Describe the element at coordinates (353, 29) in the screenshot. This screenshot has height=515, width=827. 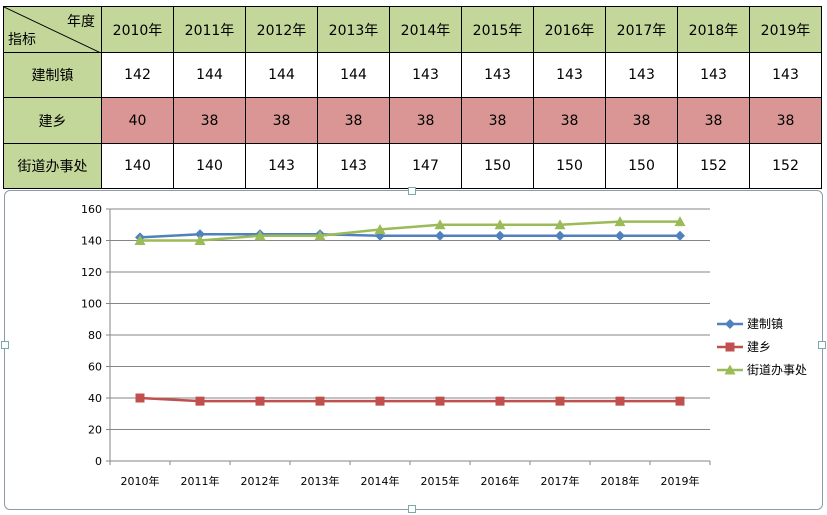
I see `col-header-2013: 2013年` at that location.